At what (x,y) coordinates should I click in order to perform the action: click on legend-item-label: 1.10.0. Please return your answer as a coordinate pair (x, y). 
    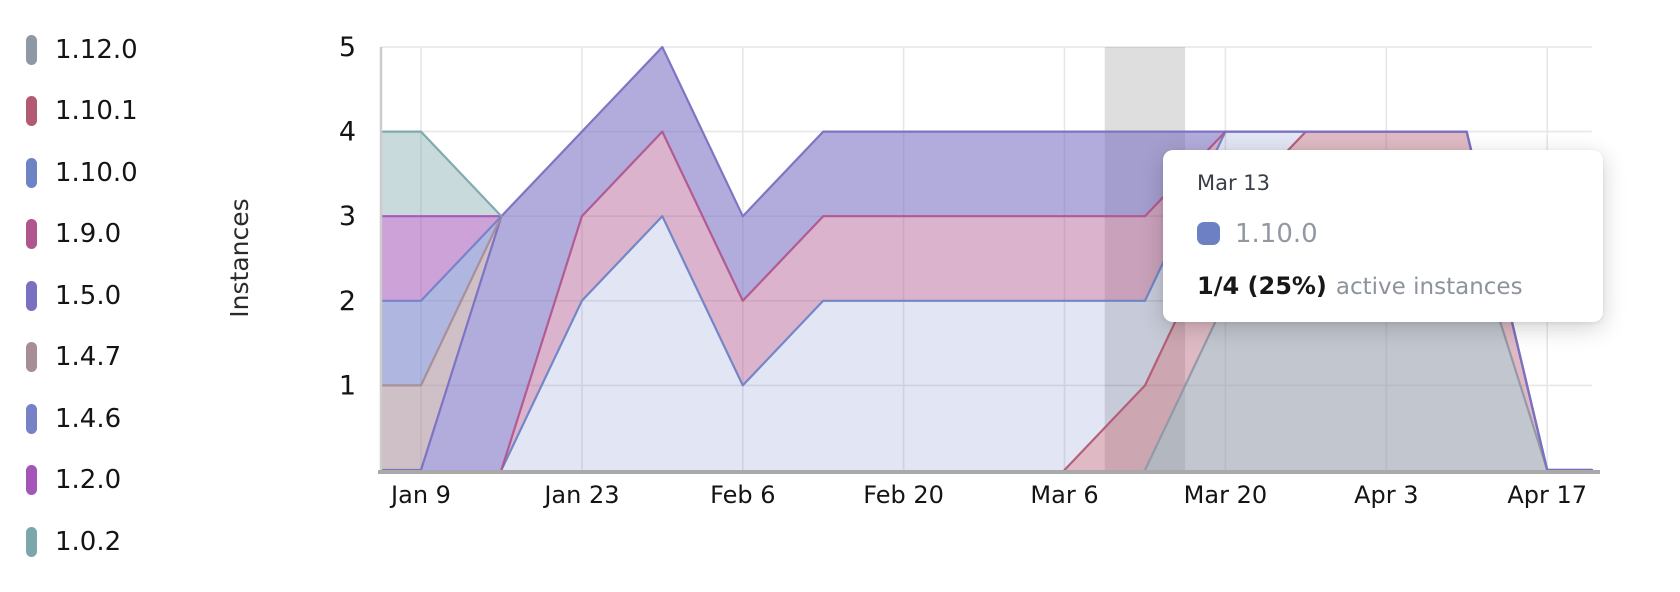
    Looking at the image, I should click on (96, 172).